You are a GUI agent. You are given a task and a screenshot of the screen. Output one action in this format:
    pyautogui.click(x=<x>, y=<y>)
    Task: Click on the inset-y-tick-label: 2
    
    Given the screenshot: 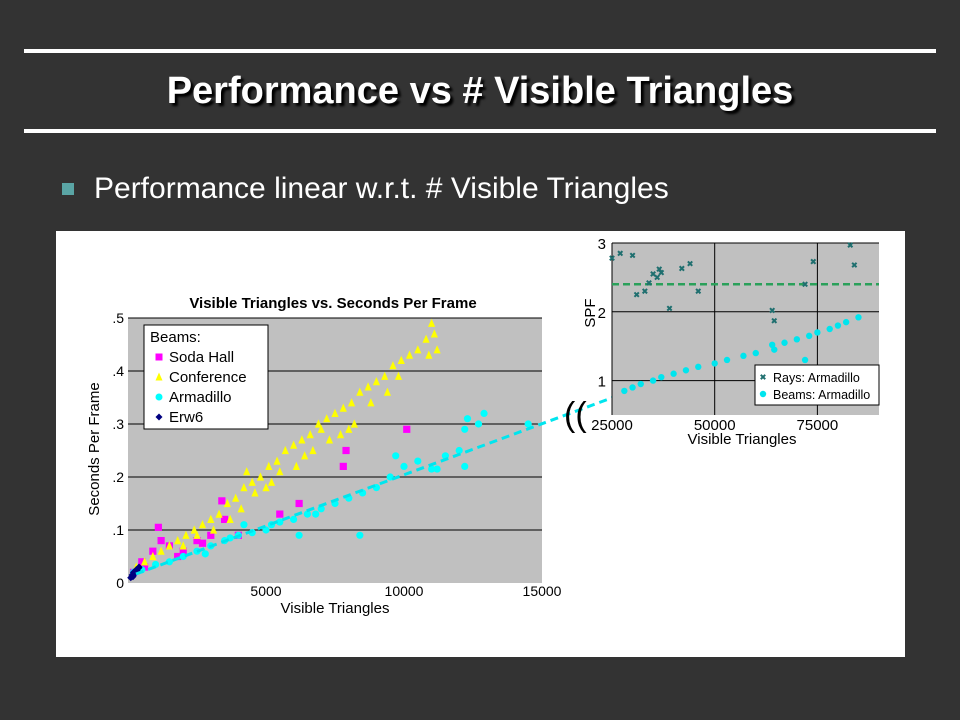 What is the action you would take?
    pyautogui.click(x=602, y=313)
    